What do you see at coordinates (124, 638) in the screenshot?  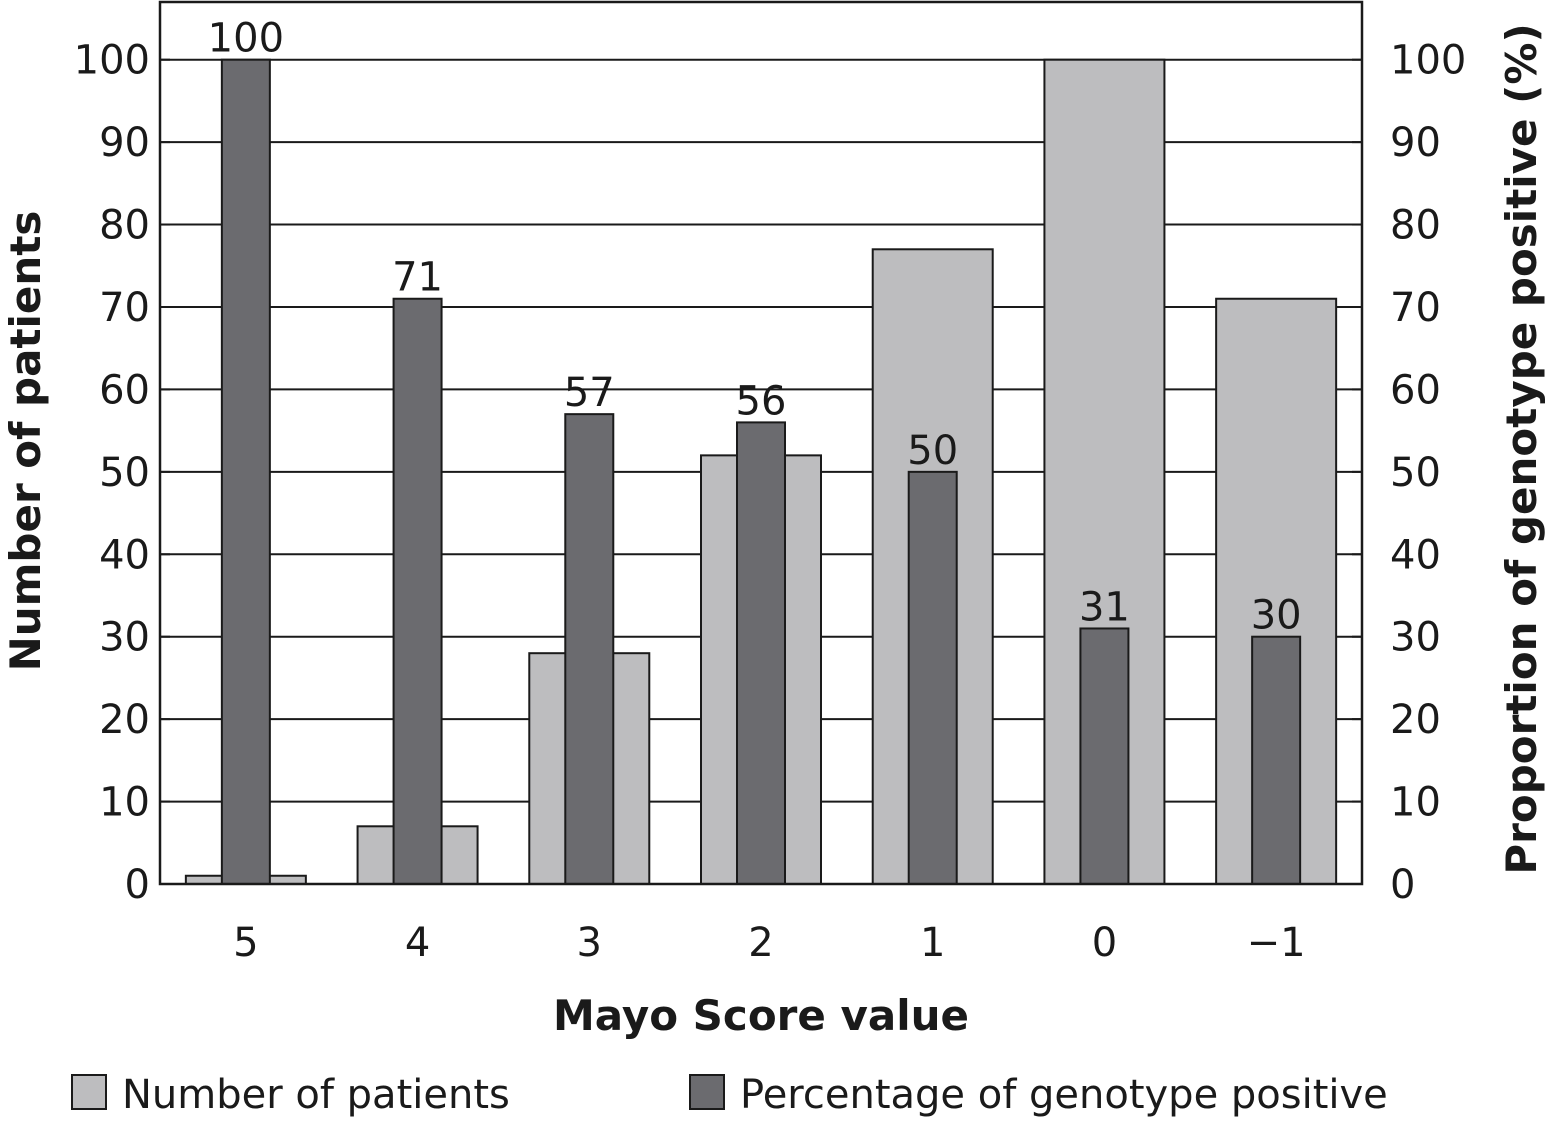 I see `y-tick-label: 30` at bounding box center [124, 638].